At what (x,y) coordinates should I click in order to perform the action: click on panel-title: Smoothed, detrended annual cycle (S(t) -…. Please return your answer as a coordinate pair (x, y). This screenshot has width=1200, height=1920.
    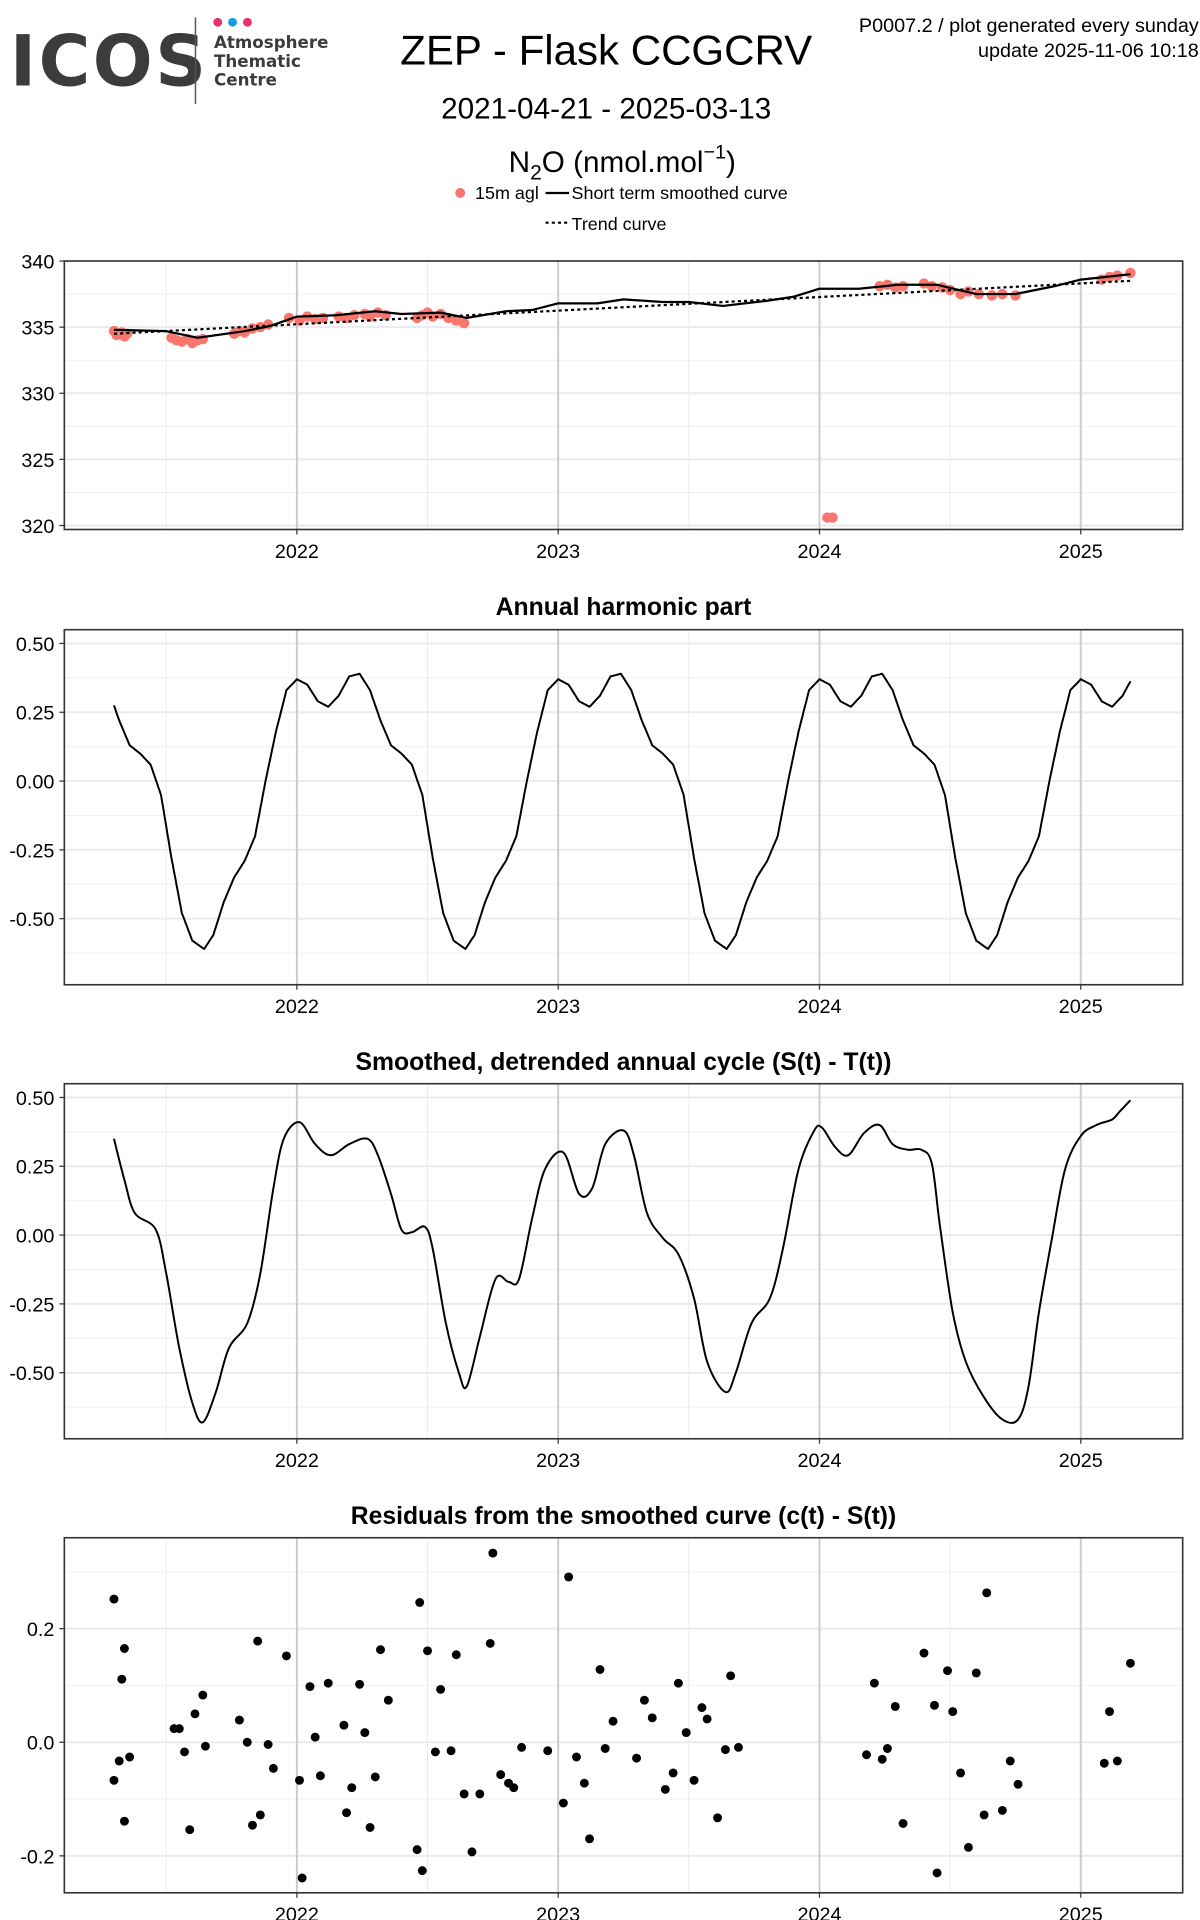
    Looking at the image, I should click on (624, 1062).